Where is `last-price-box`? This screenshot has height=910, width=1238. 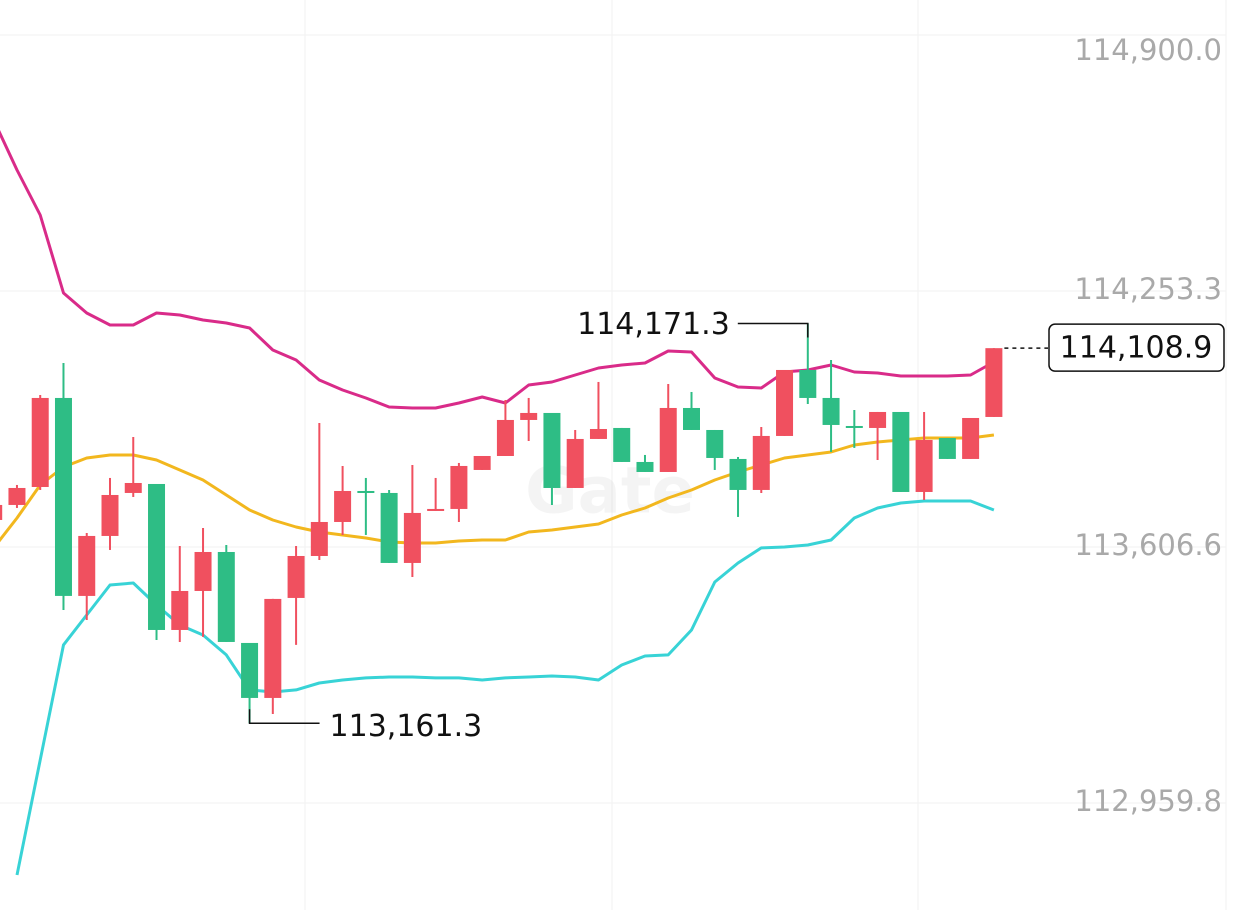 last-price-box is located at coordinates (1136, 347).